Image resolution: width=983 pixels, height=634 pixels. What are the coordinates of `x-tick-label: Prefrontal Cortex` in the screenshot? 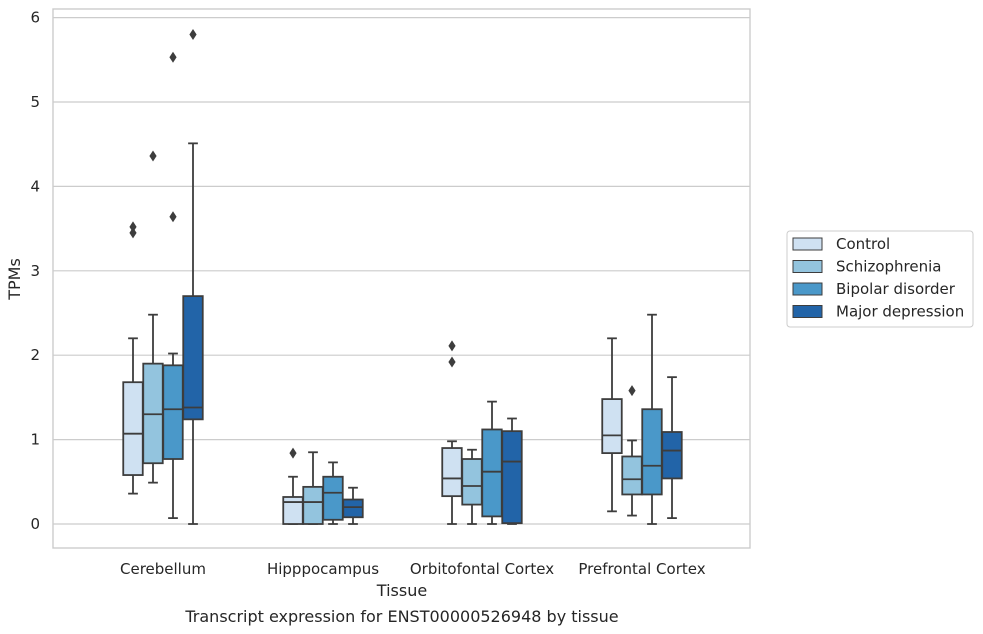 It's located at (641, 569).